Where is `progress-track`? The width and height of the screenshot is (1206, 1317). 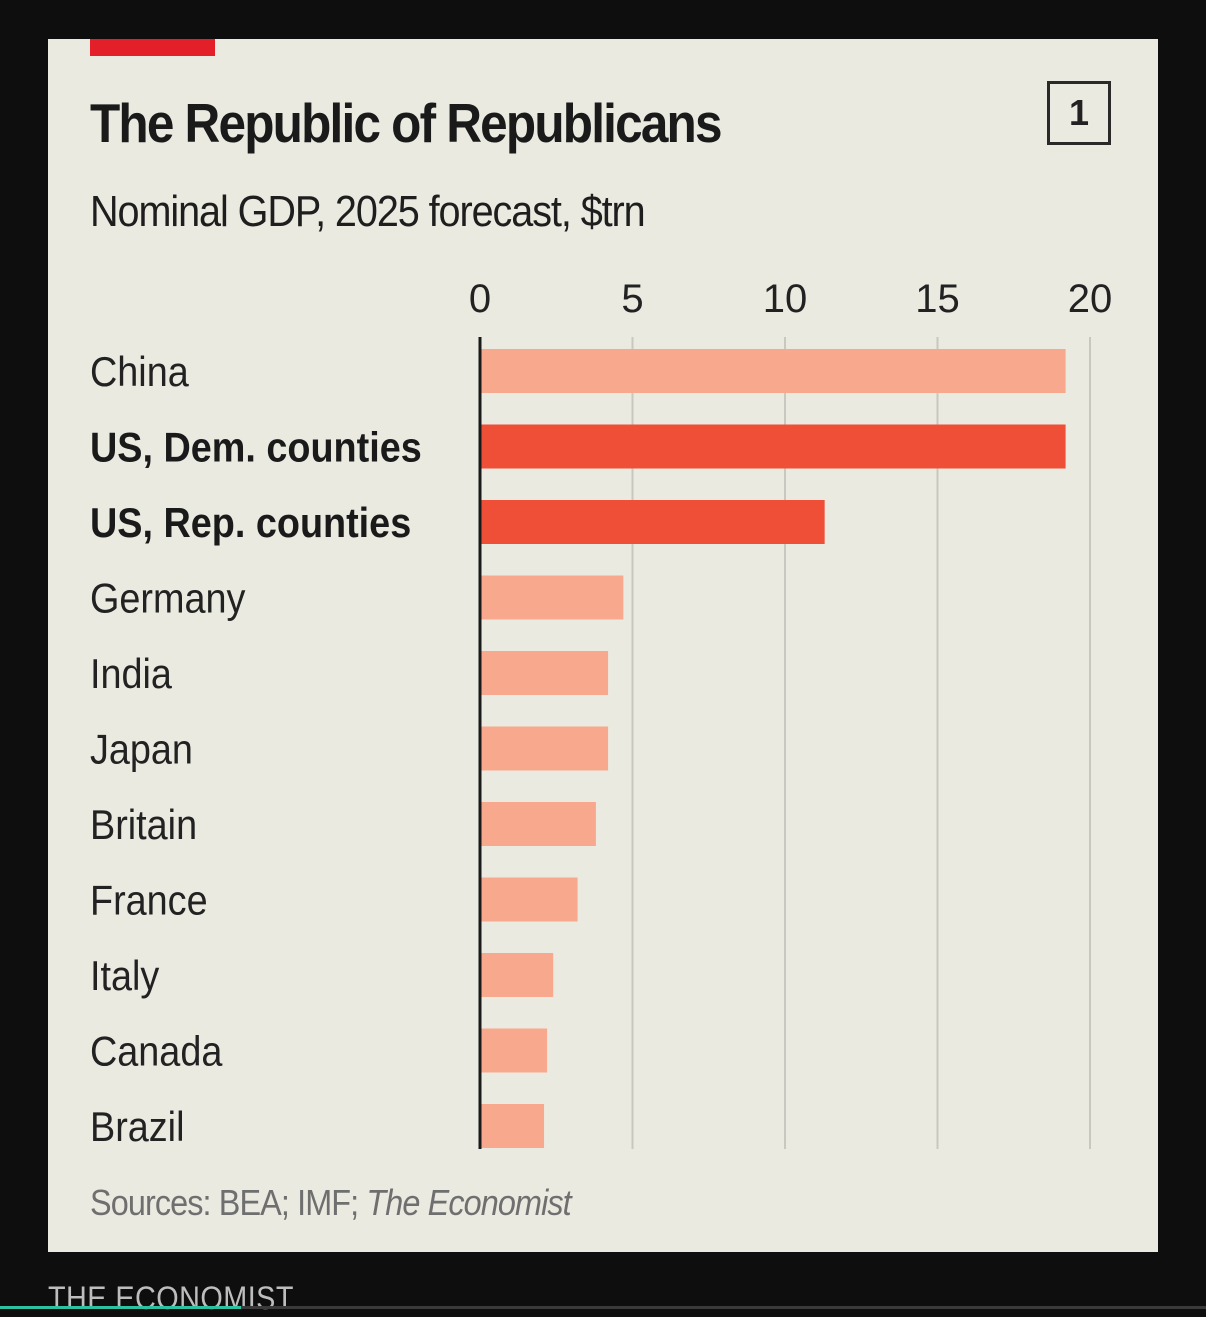
progress-track is located at coordinates (603, 1307).